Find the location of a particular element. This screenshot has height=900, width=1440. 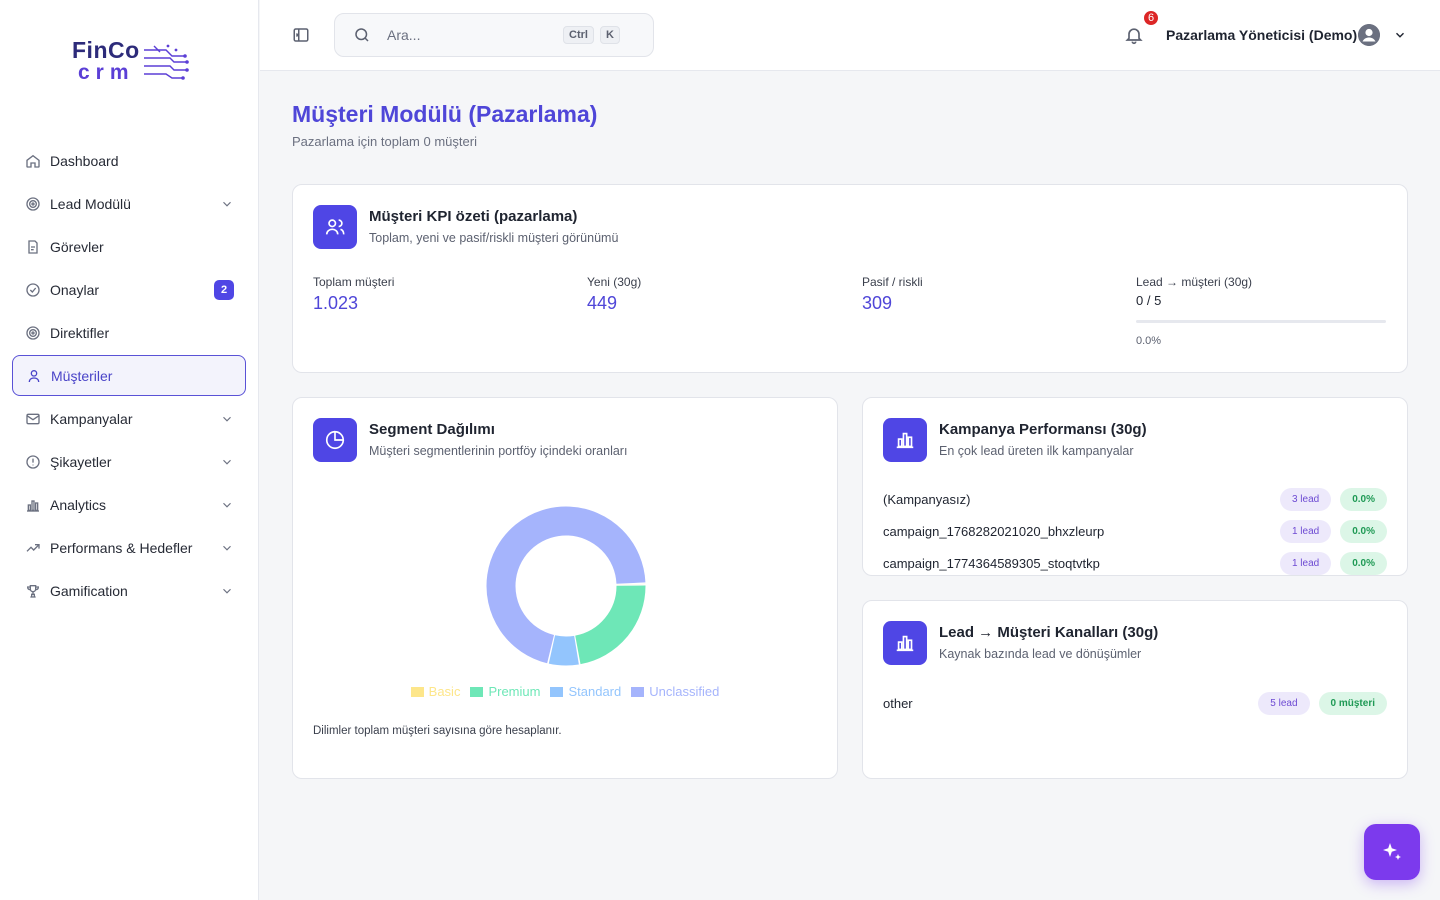

sidebar-item-gamification: Gamification is located at coordinates (129, 590).